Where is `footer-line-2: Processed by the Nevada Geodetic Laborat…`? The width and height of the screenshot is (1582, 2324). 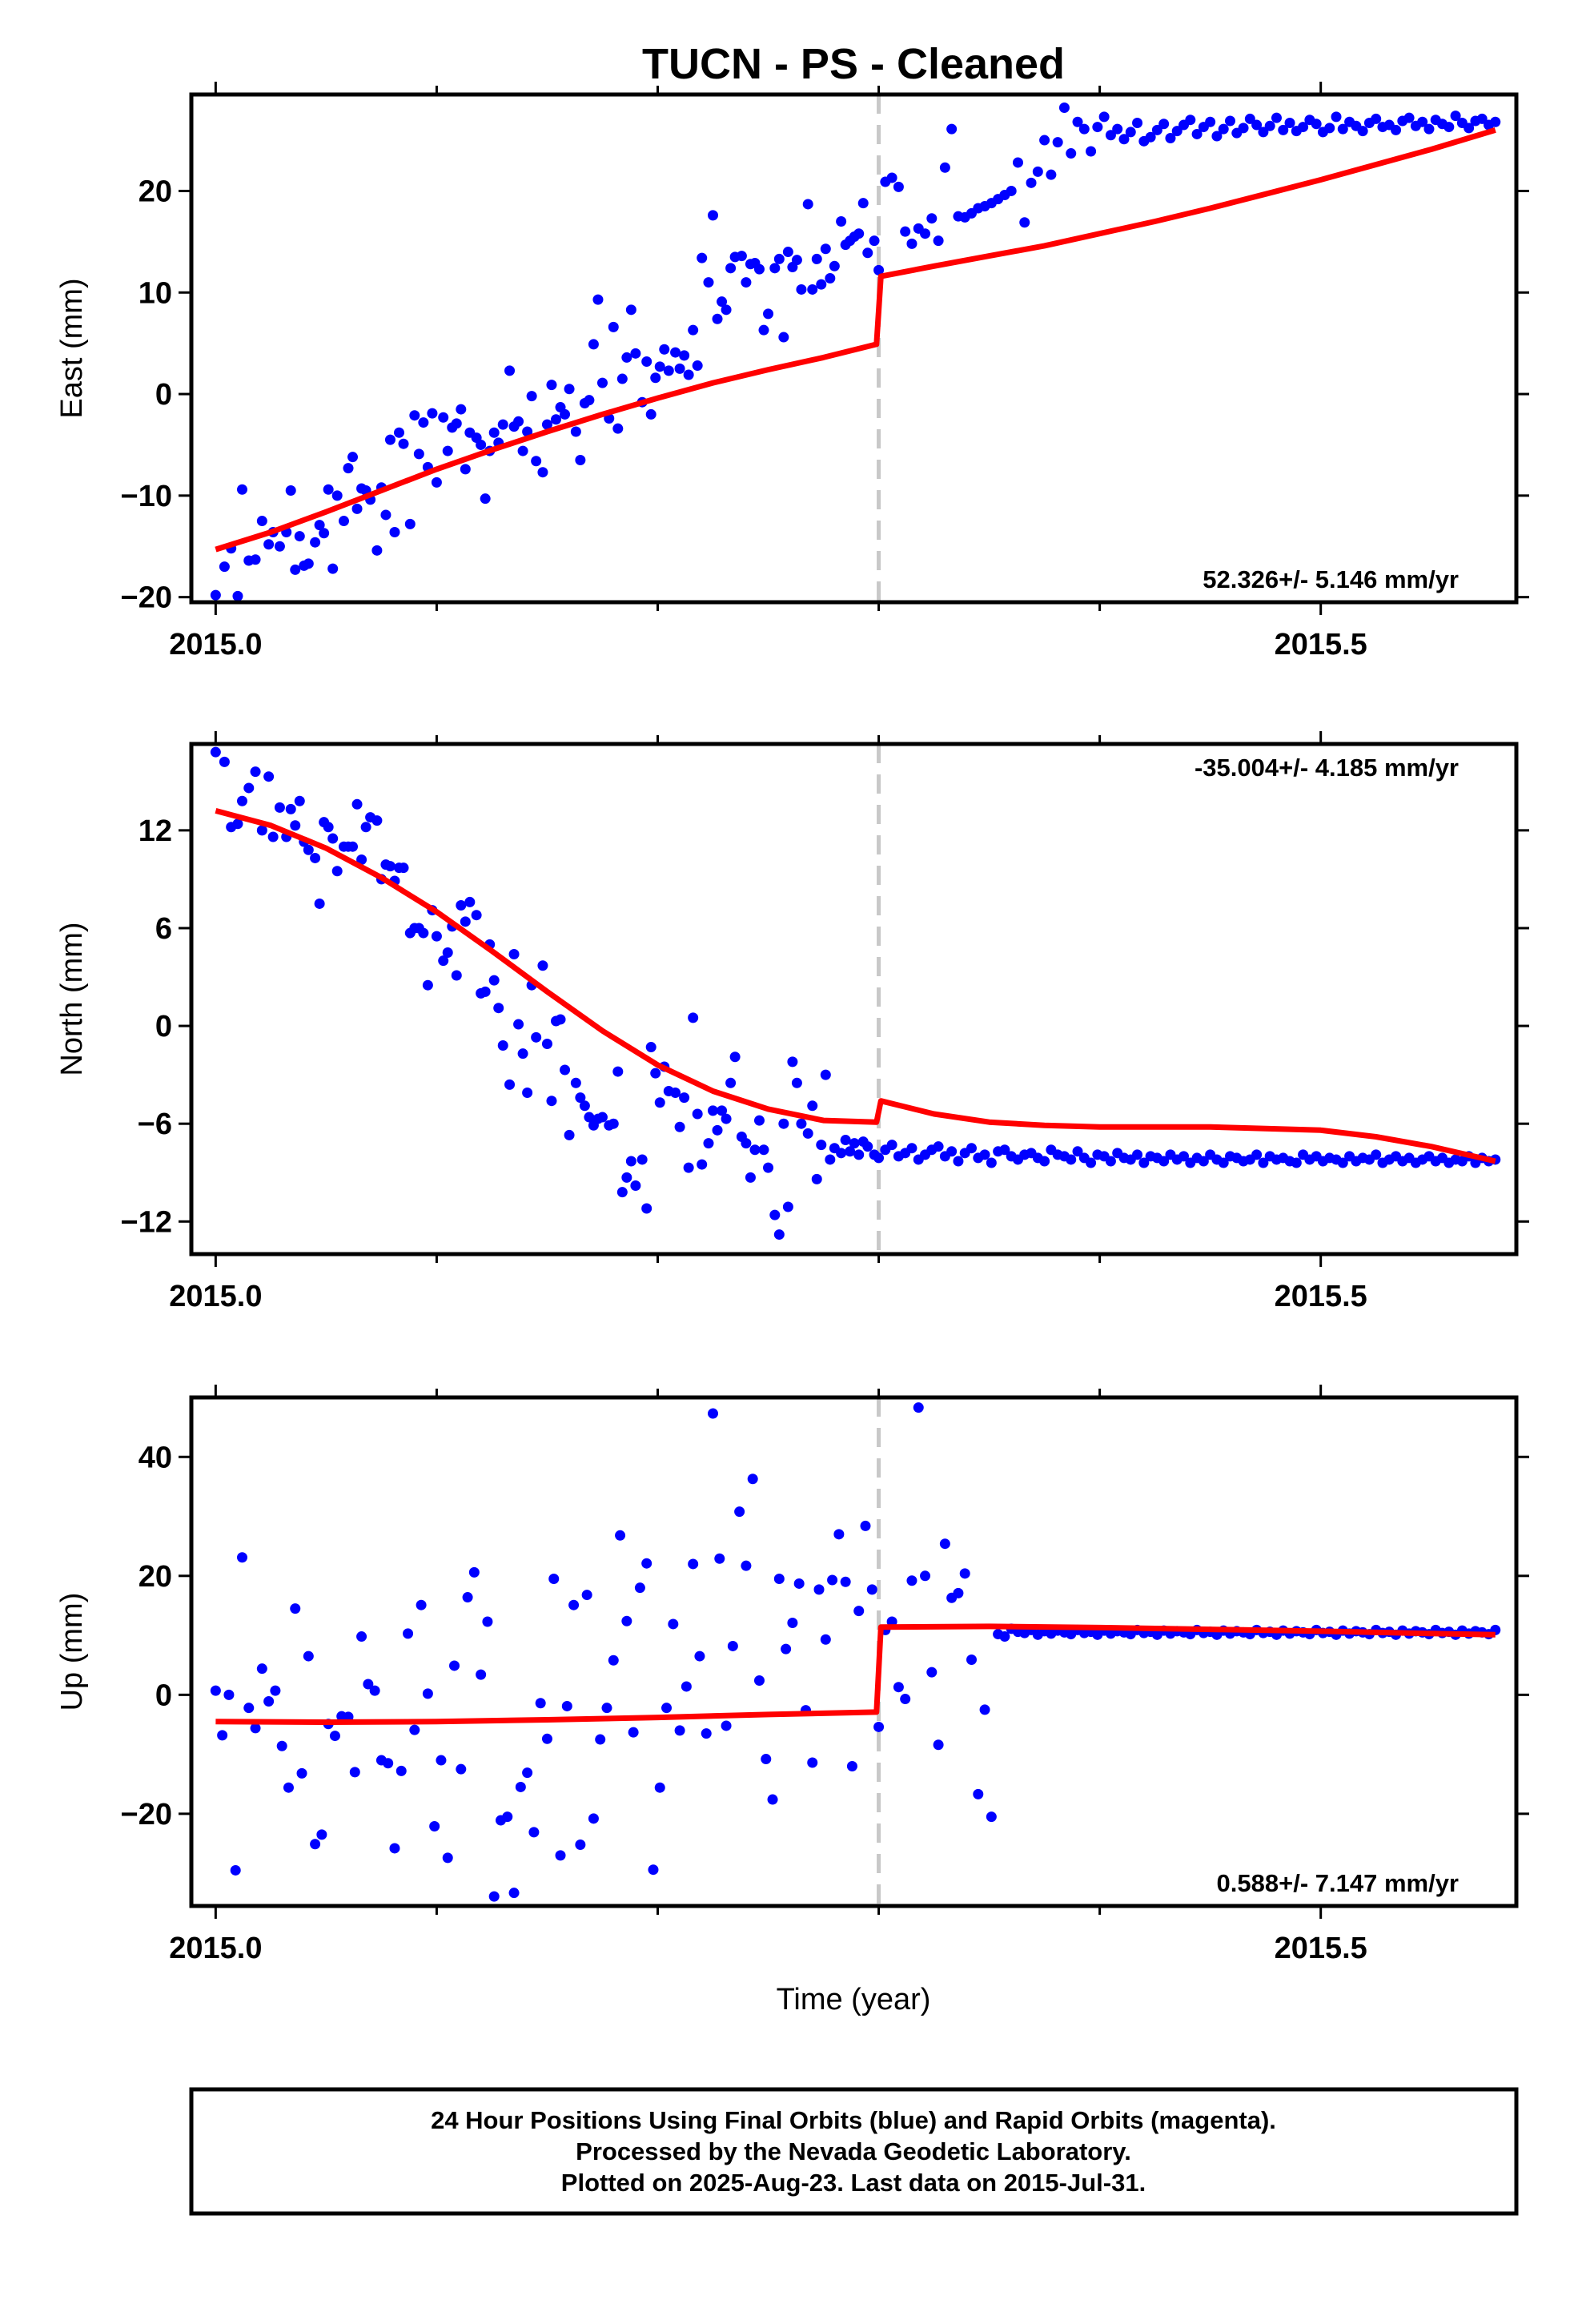
footer-line-2: Processed by the Nevada Geodetic Laborat… is located at coordinates (853, 2151).